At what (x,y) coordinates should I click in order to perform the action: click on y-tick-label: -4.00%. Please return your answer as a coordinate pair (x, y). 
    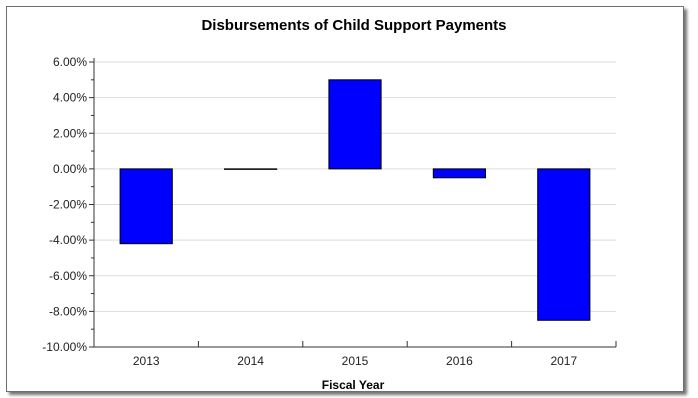
    Looking at the image, I should click on (68, 240).